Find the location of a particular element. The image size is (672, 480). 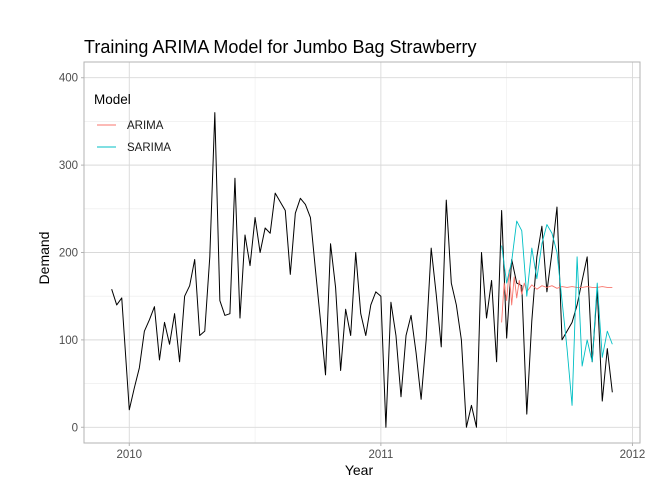

x-axis-title: Year is located at coordinates (359, 470).